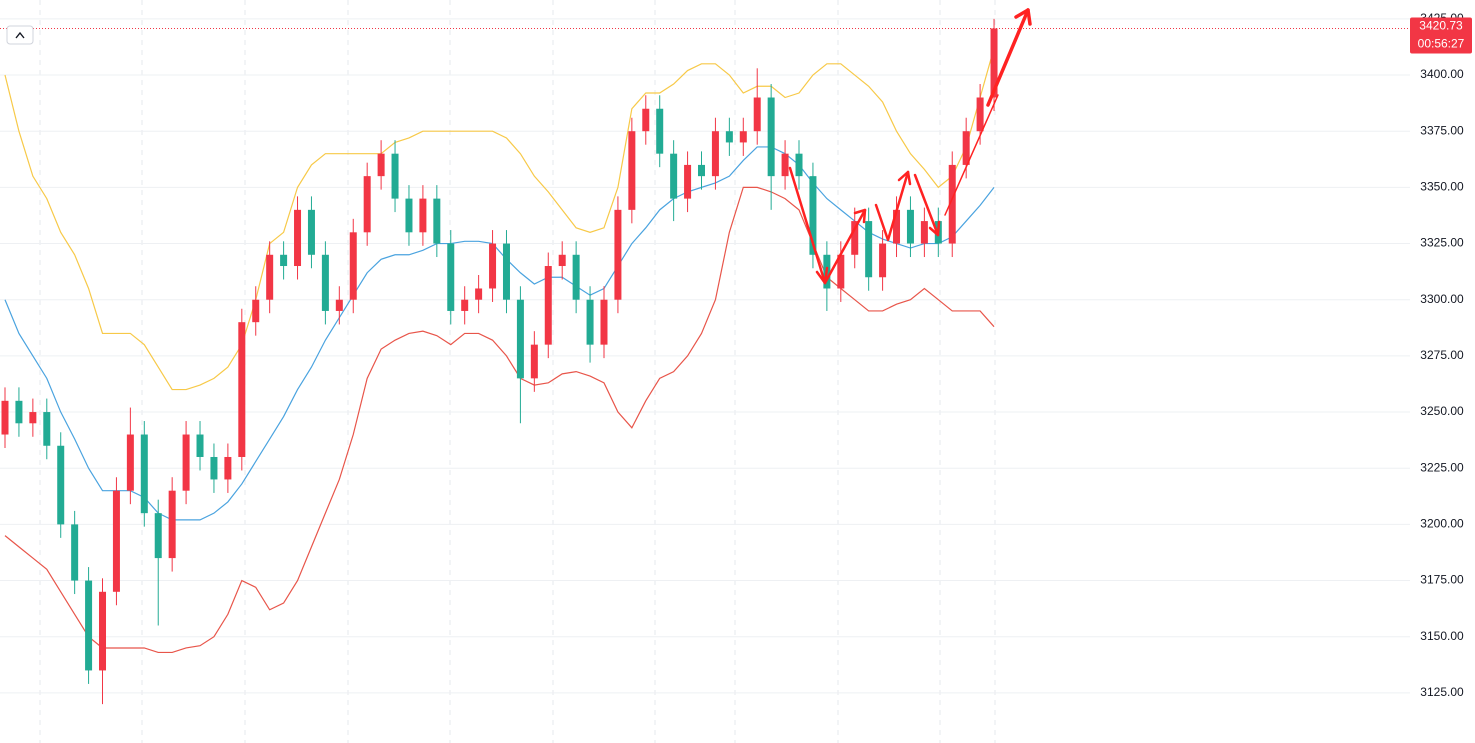  Describe the element at coordinates (1442, 636) in the screenshot. I see `y-tick-label: 3150.00` at that location.